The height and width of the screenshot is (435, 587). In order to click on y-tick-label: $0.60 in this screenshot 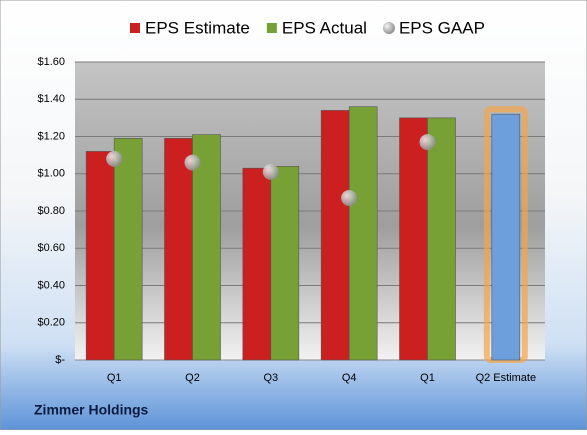, I will do `click(51, 248)`.